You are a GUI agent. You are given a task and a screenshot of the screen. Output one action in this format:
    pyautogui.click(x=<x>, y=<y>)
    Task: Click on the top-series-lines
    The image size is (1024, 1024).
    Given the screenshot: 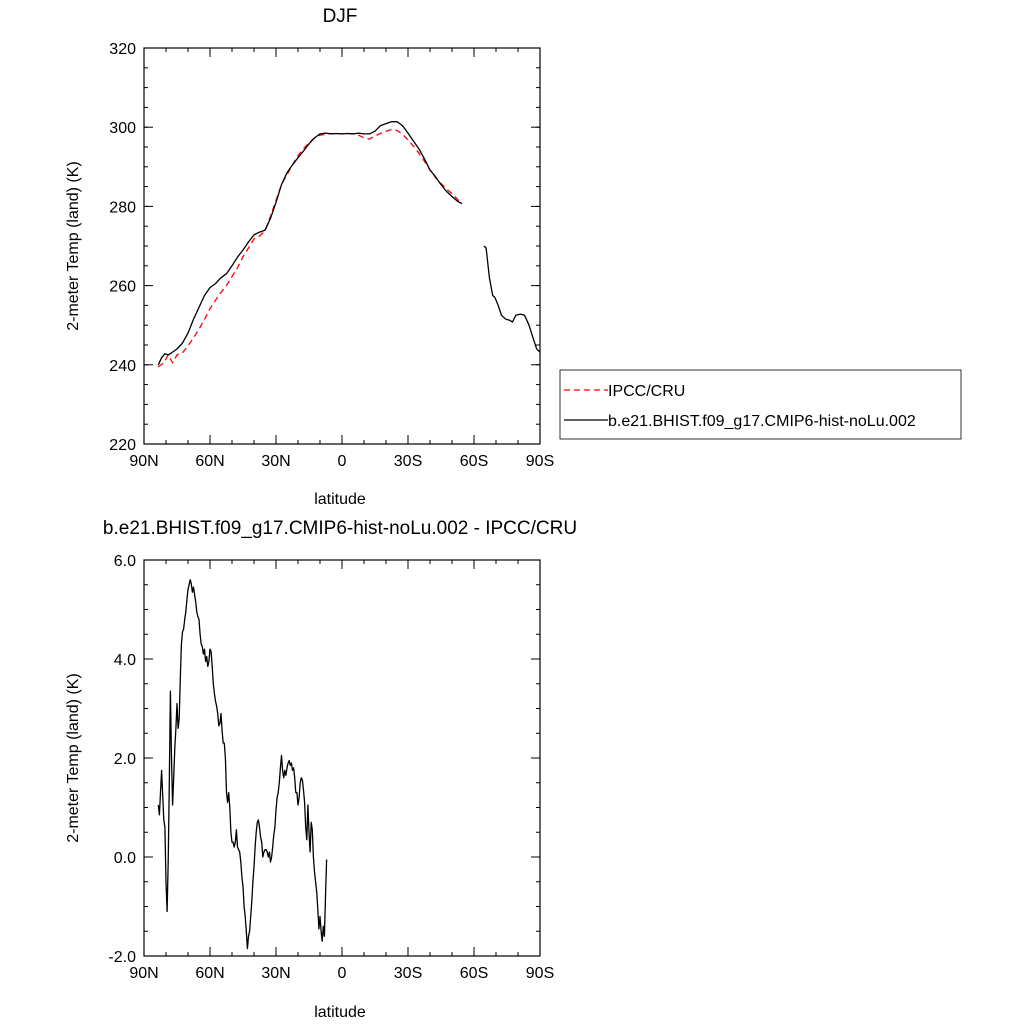 What is the action you would take?
    pyautogui.click(x=349, y=244)
    